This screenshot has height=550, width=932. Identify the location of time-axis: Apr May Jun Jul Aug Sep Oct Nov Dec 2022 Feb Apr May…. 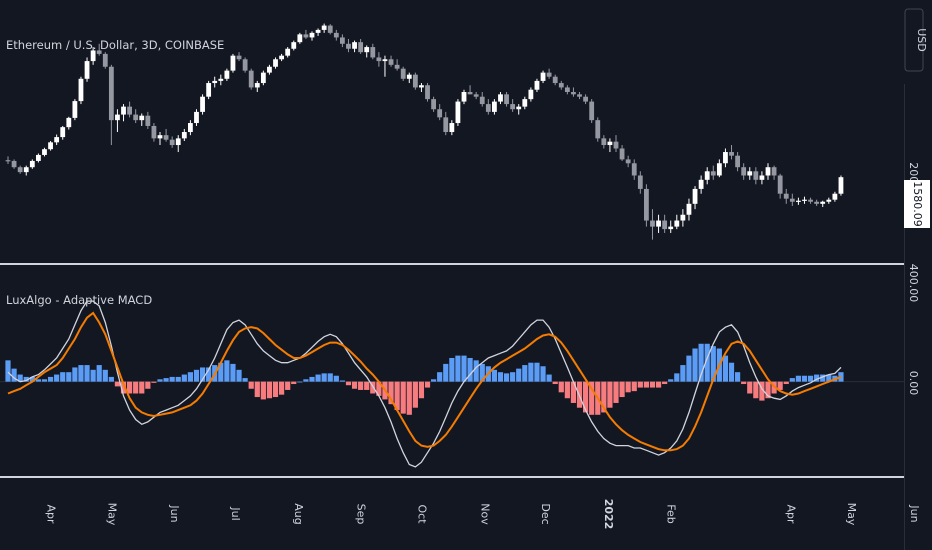
(483, 514).